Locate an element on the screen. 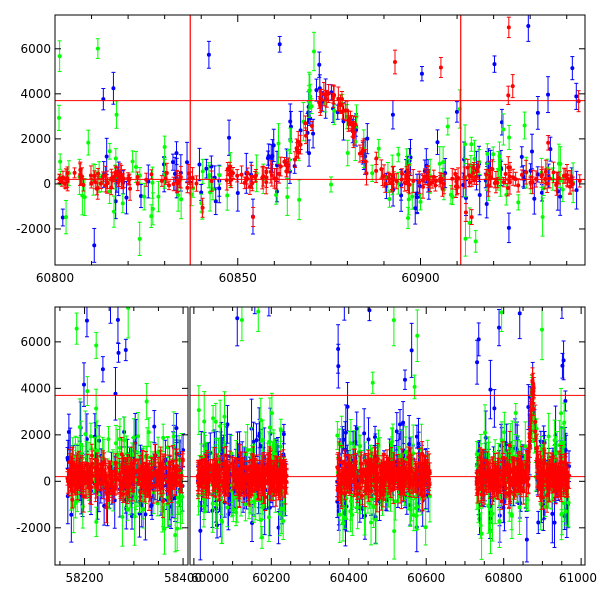 The width and height of the screenshot is (600, 600). top-ytick-label: -2000 is located at coordinates (33, 229).